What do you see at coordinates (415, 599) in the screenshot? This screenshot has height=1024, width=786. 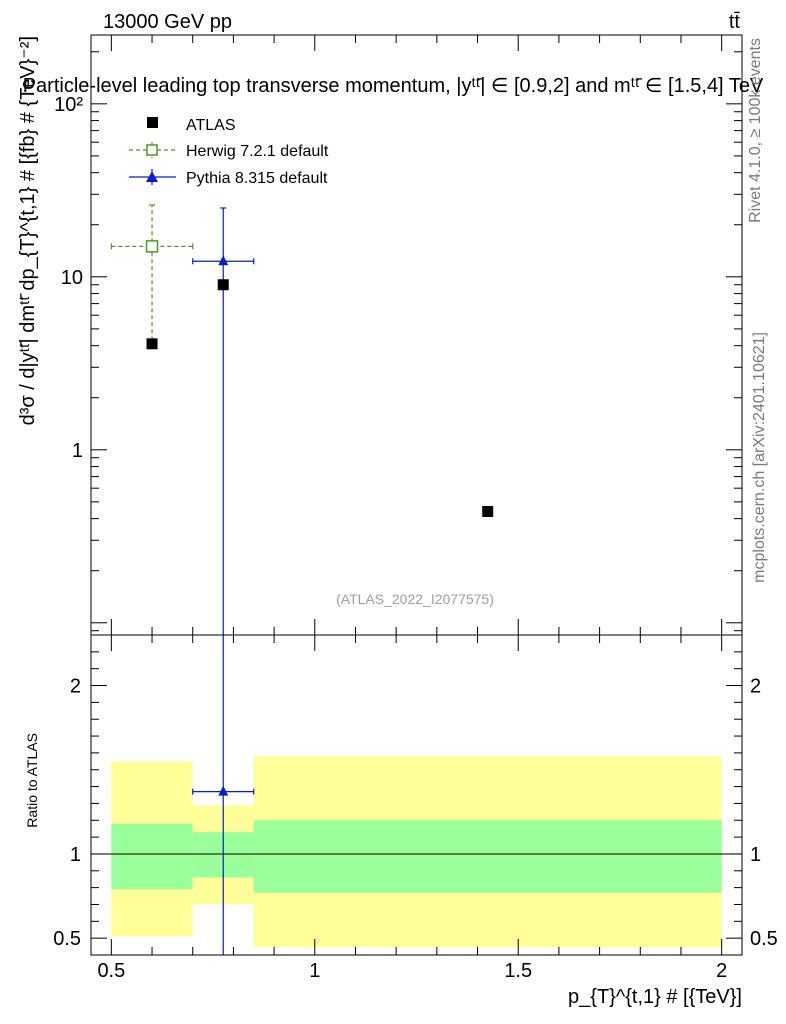 I see `analysis-id-watermark: (ATLAS_2022_I2077575)` at bounding box center [415, 599].